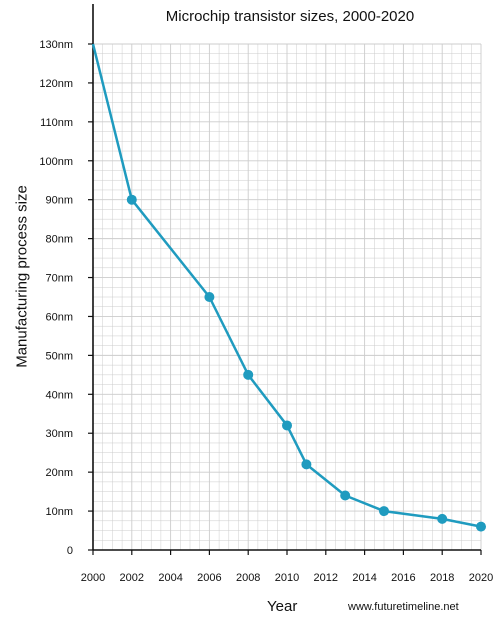  Describe the element at coordinates (248, 578) in the screenshot. I see `x-tick-label: 2008` at that location.